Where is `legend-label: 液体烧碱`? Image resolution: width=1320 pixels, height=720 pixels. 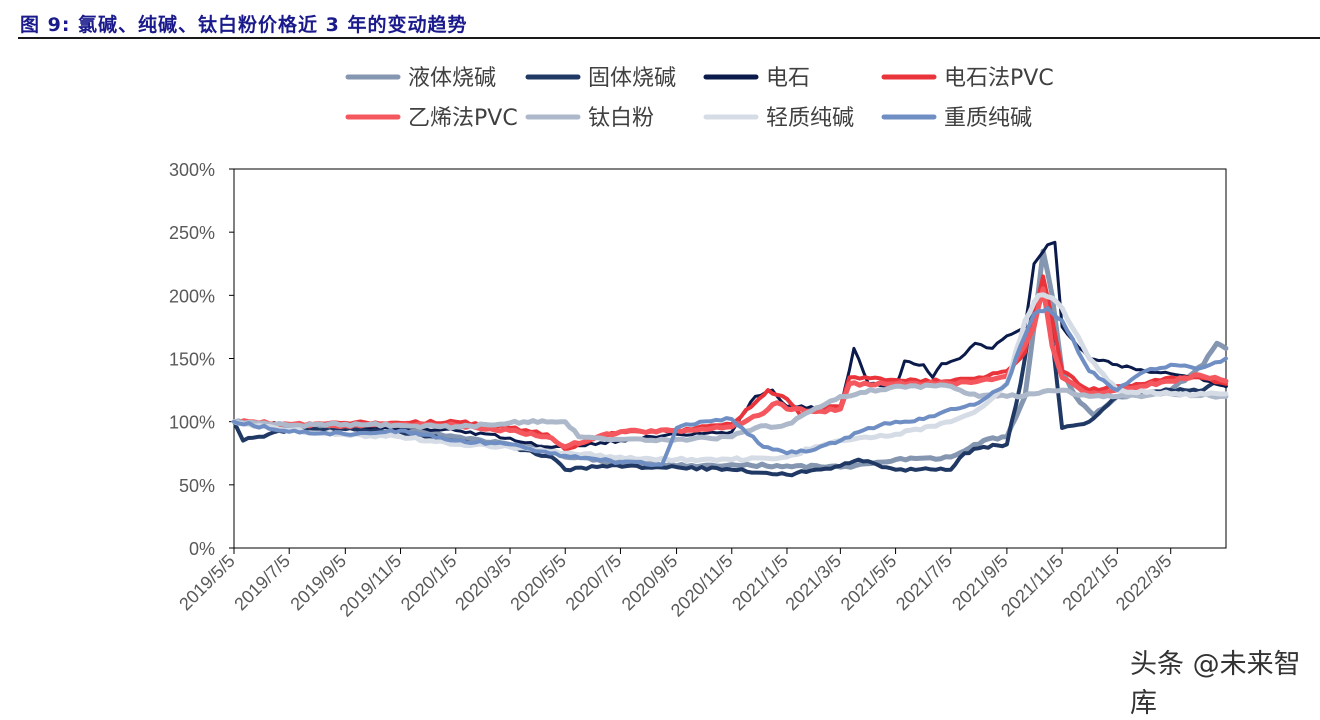
legend-label: 液体烧碱 is located at coordinates (452, 78).